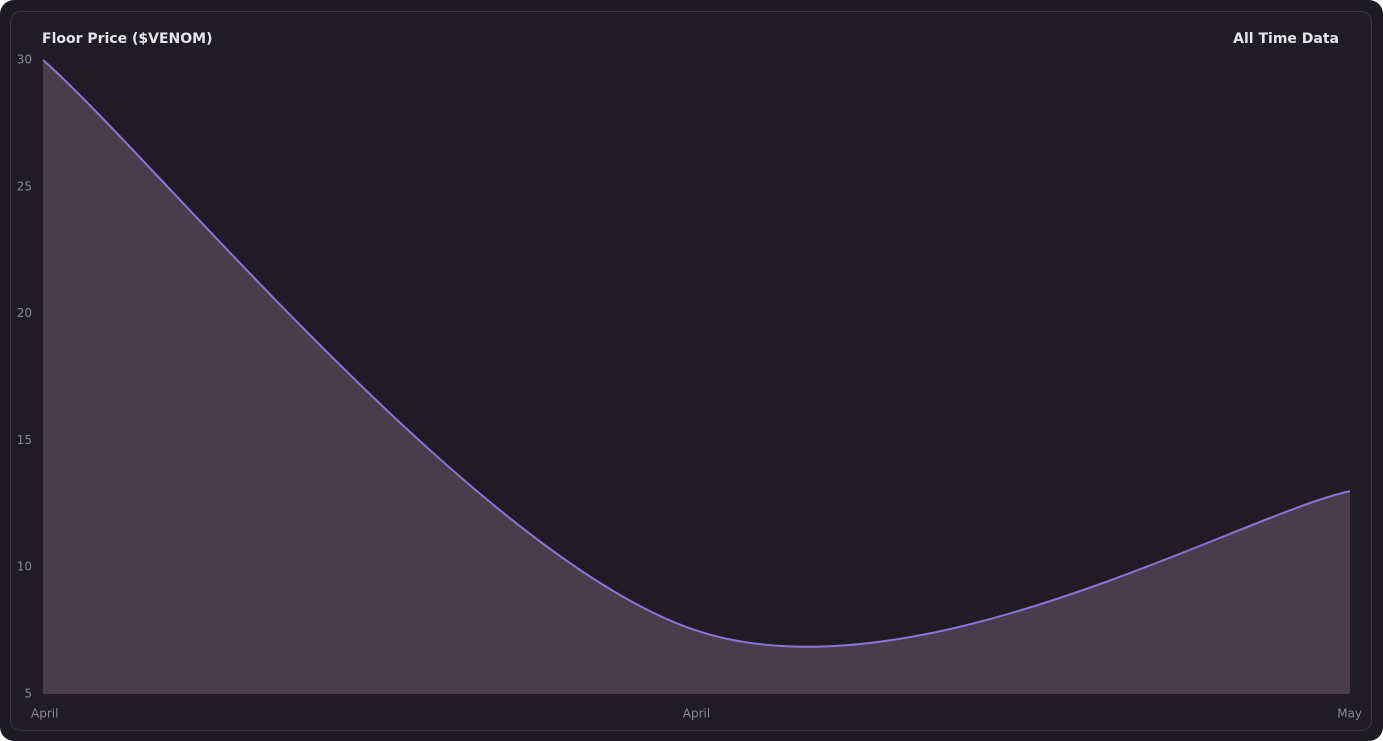 The height and width of the screenshot is (741, 1383). Describe the element at coordinates (127, 39) in the screenshot. I see `chart-title: Floor Price ($VENOM)` at that location.